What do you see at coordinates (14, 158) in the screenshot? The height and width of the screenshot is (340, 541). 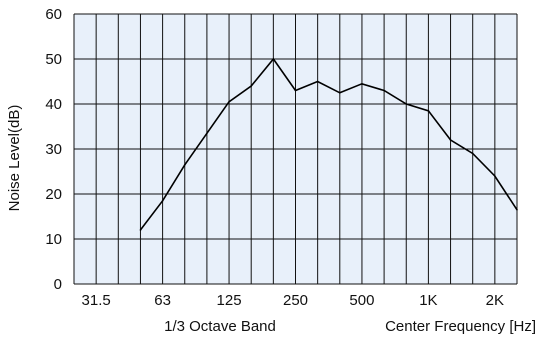 I see `y-axis-title: Noise Level(dB)` at bounding box center [14, 158].